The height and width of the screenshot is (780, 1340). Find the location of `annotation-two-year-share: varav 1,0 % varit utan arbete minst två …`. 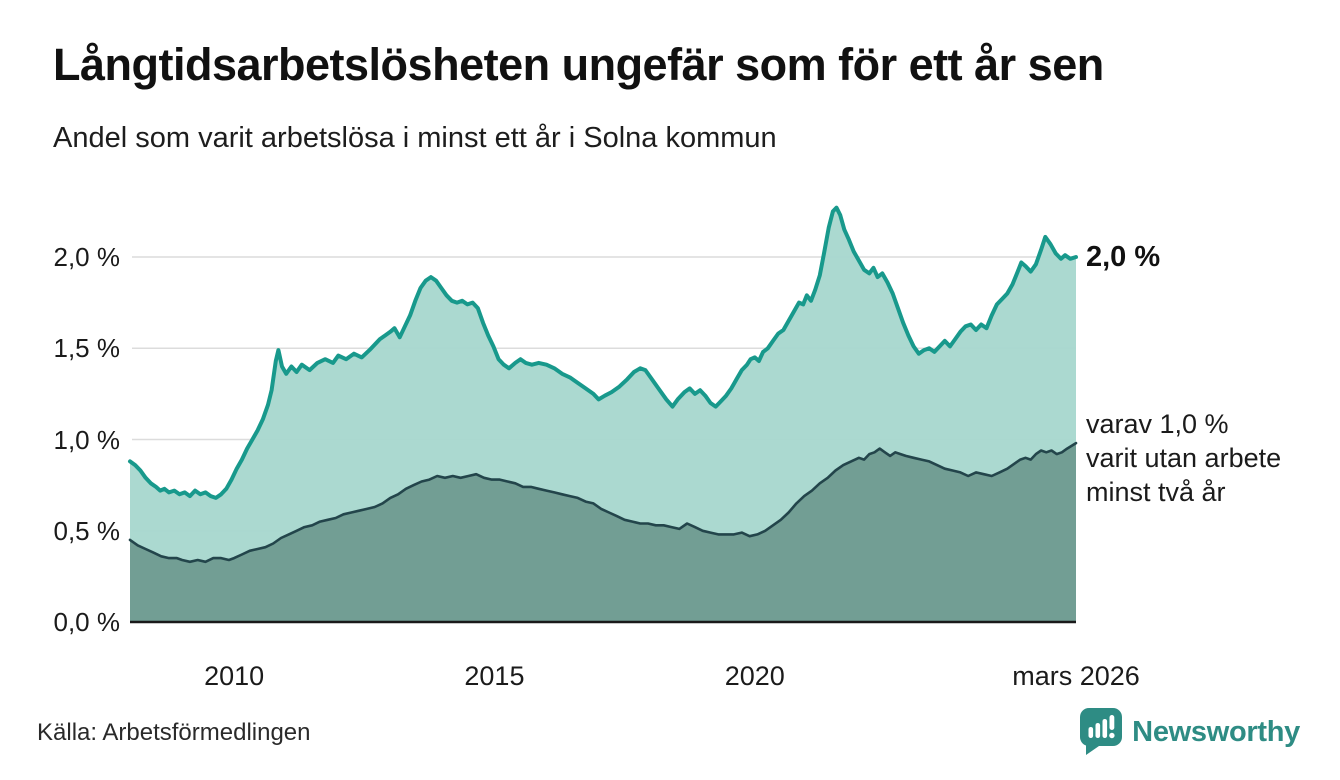

annotation-two-year-share: varav 1,0 % varit utan arbete minst två … is located at coordinates (1183, 458).